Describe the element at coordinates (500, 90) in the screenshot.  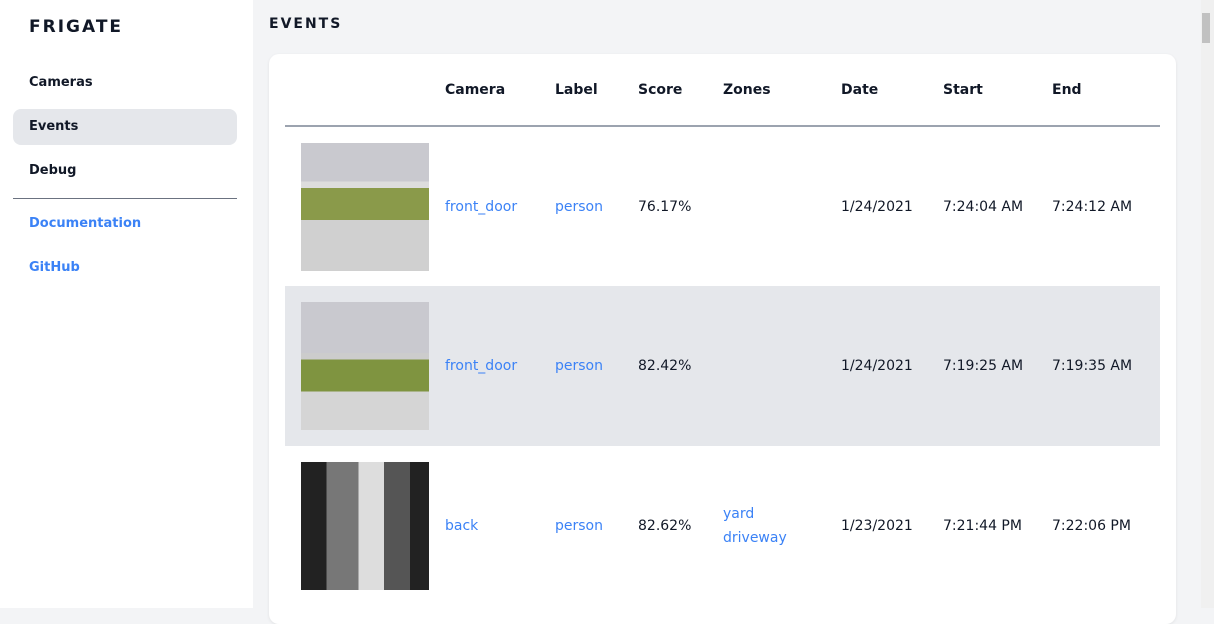
I see `col-camera: Camera` at that location.